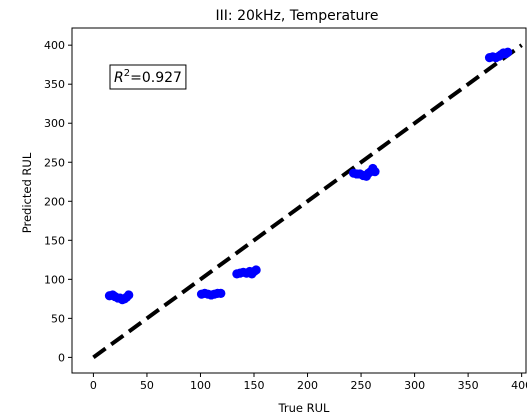 The image size is (527, 419). What do you see at coordinates (297, 16) in the screenshot?
I see `chart-title: III: 20kHz, Temperature` at bounding box center [297, 16].